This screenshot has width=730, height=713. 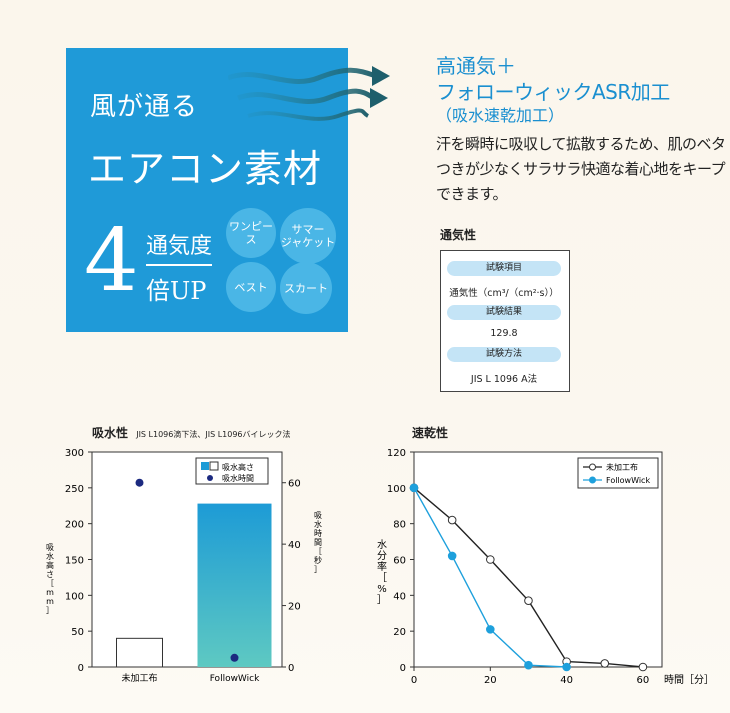 I want to click on y-tick-label: 40, so click(x=399, y=596).